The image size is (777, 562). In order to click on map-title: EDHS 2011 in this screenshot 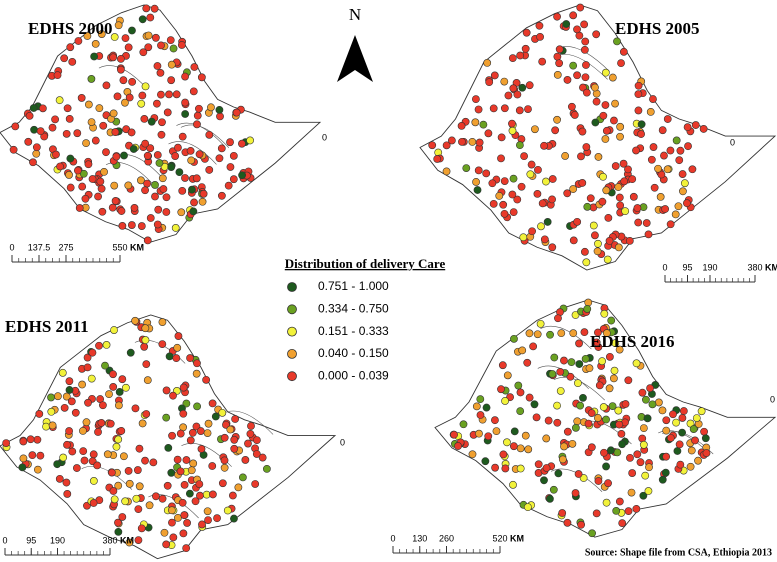, I will do `click(47, 326)`.